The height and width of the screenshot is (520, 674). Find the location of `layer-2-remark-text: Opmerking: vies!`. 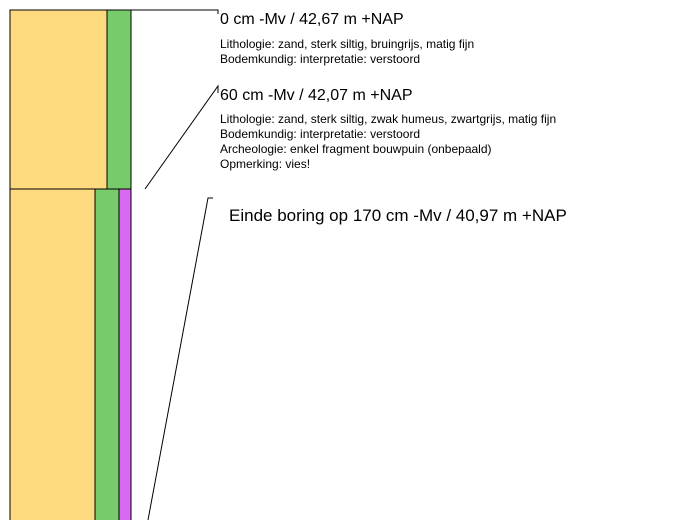

layer-2-remark-text: Opmerking: vies! is located at coordinates (265, 164).